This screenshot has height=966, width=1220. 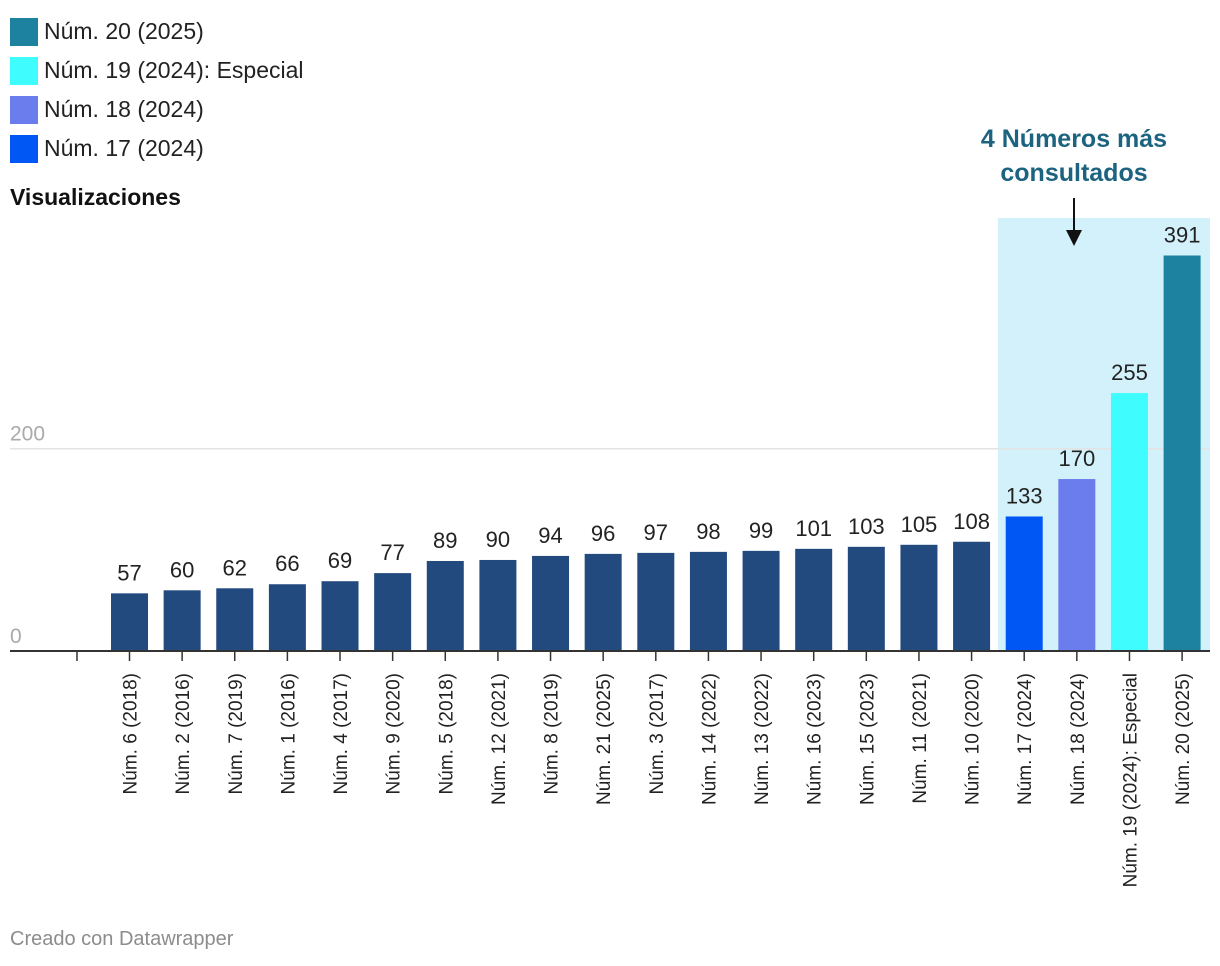 I want to click on y-tick-label: 0, so click(x=16, y=636).